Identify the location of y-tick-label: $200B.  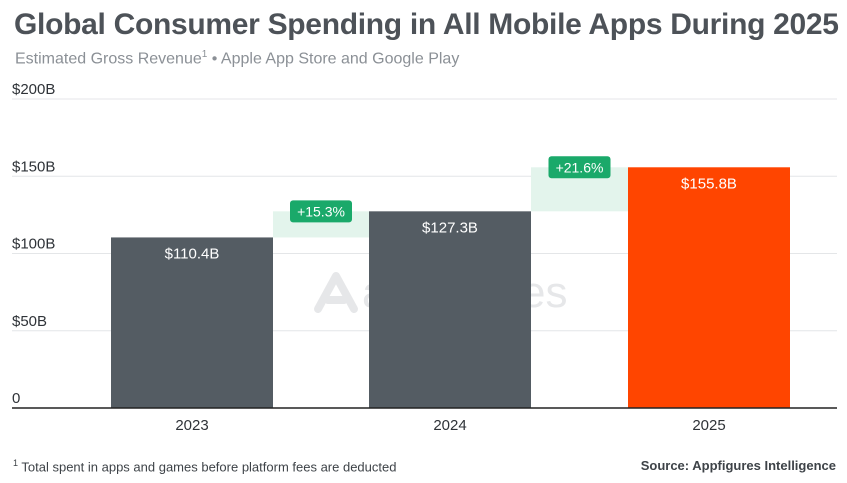
(33, 89).